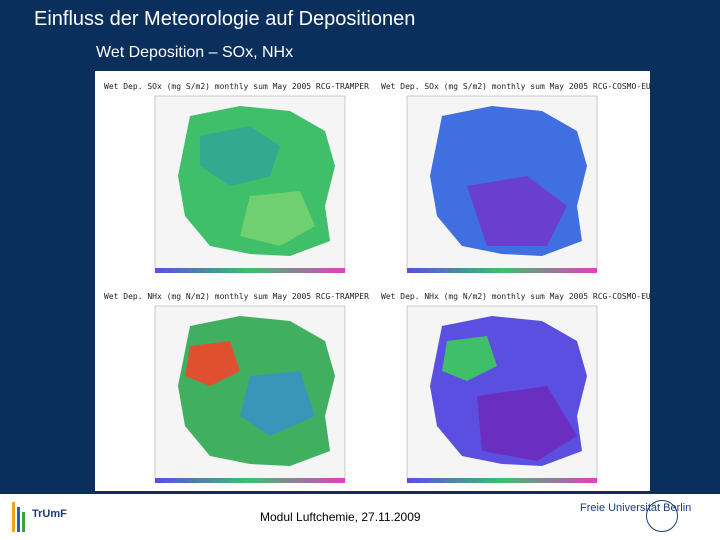 This screenshot has height=540, width=720. I want to click on trumf-logo-text: TrUmF, so click(49, 514).